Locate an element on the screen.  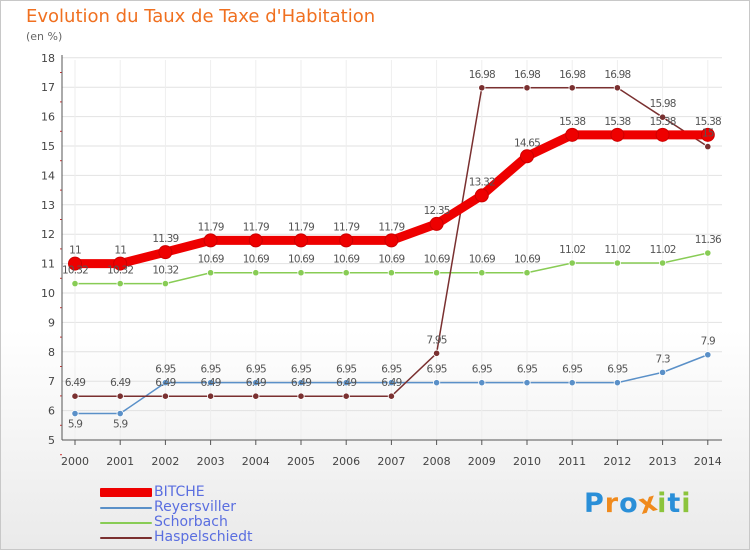
data-label: 10.32 is located at coordinates (75, 271).